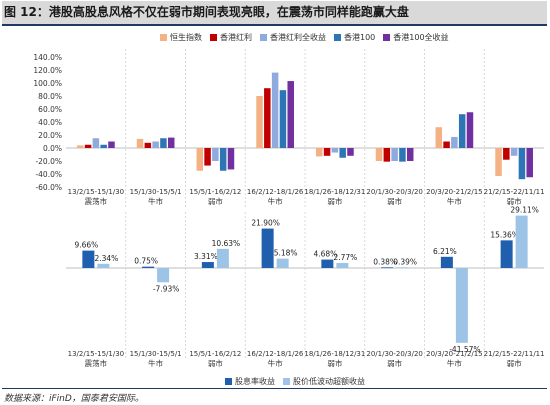 Image resolution: width=550 pixels, height=405 pixels. I want to click on y-tick-label: 20.0%, so click(50, 135).